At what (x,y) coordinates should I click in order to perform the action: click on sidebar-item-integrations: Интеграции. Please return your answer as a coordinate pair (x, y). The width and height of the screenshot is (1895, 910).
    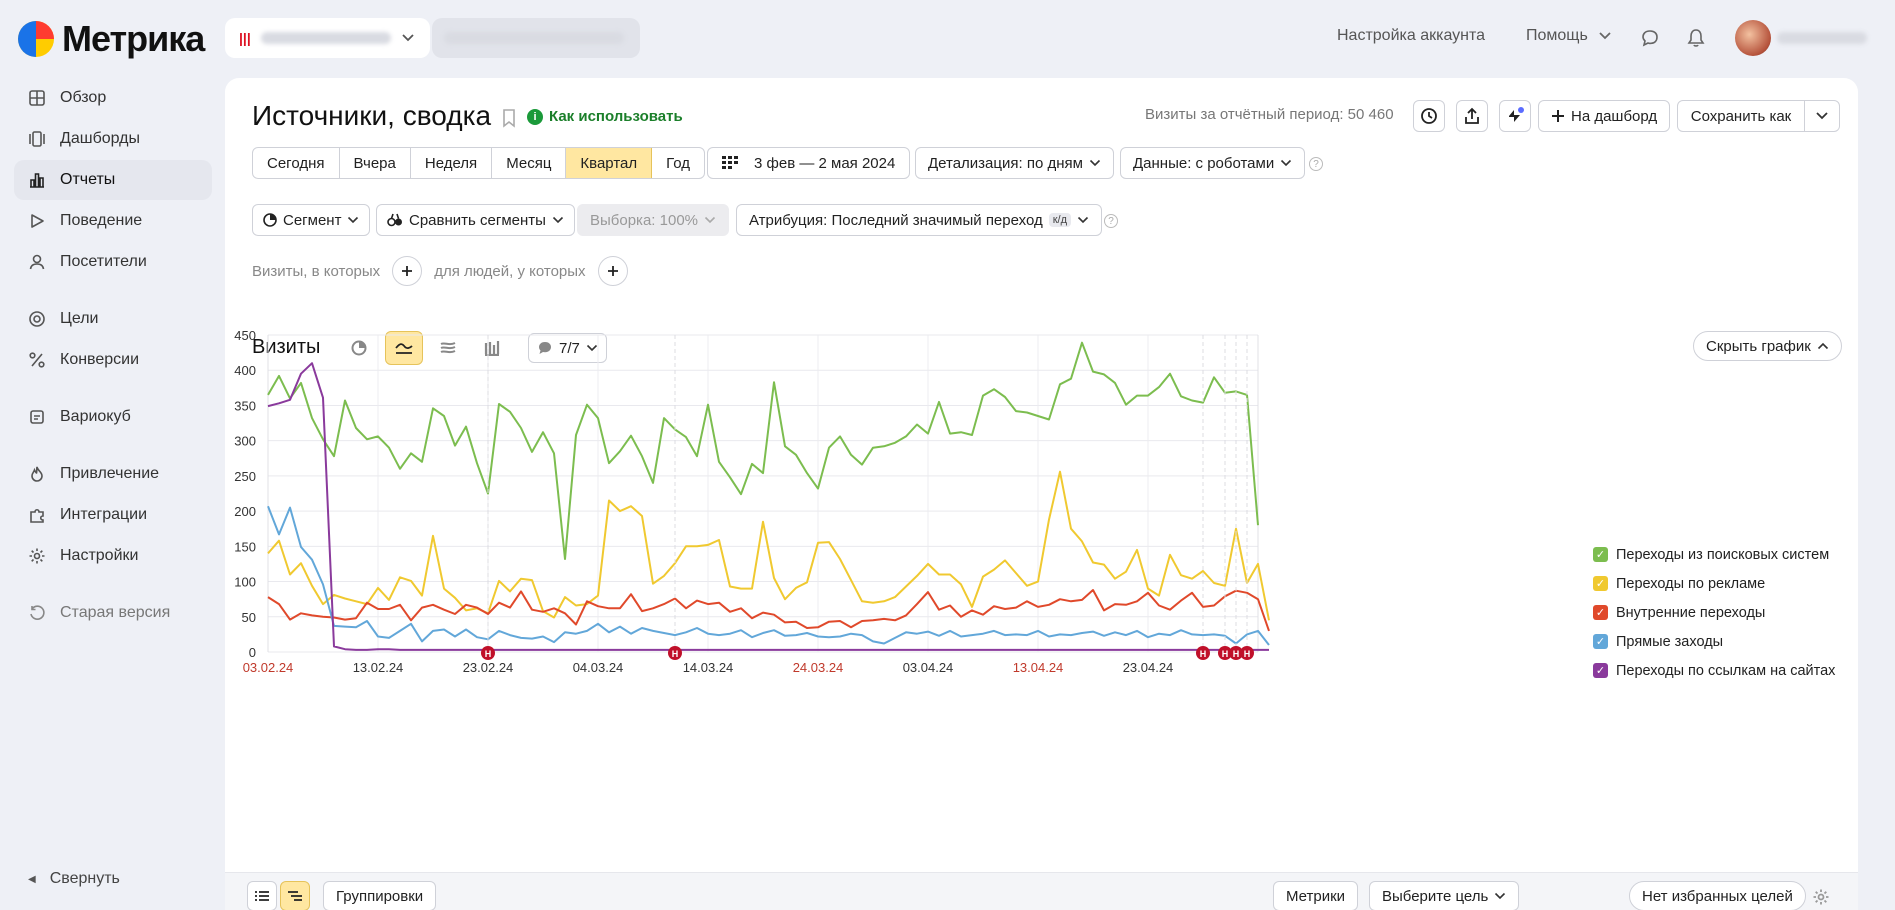
    Looking at the image, I should click on (113, 515).